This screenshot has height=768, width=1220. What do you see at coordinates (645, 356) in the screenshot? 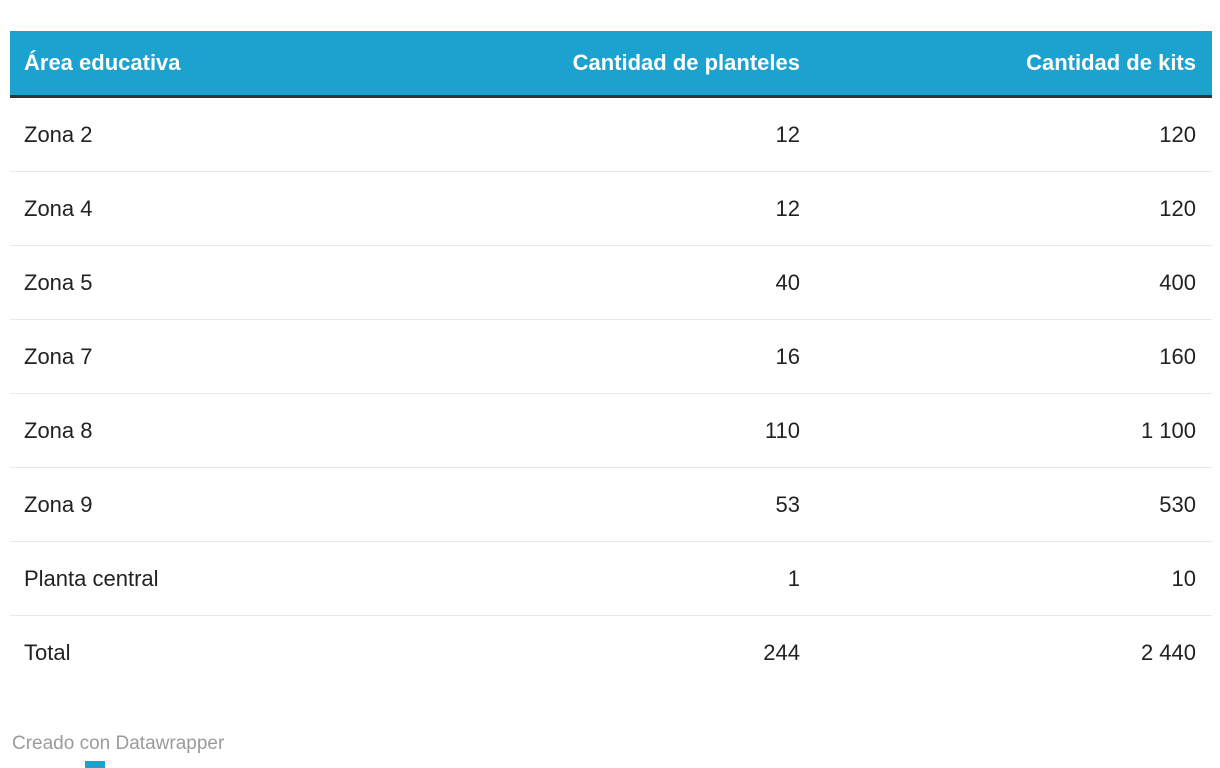
I see `cell-planteles: 16` at bounding box center [645, 356].